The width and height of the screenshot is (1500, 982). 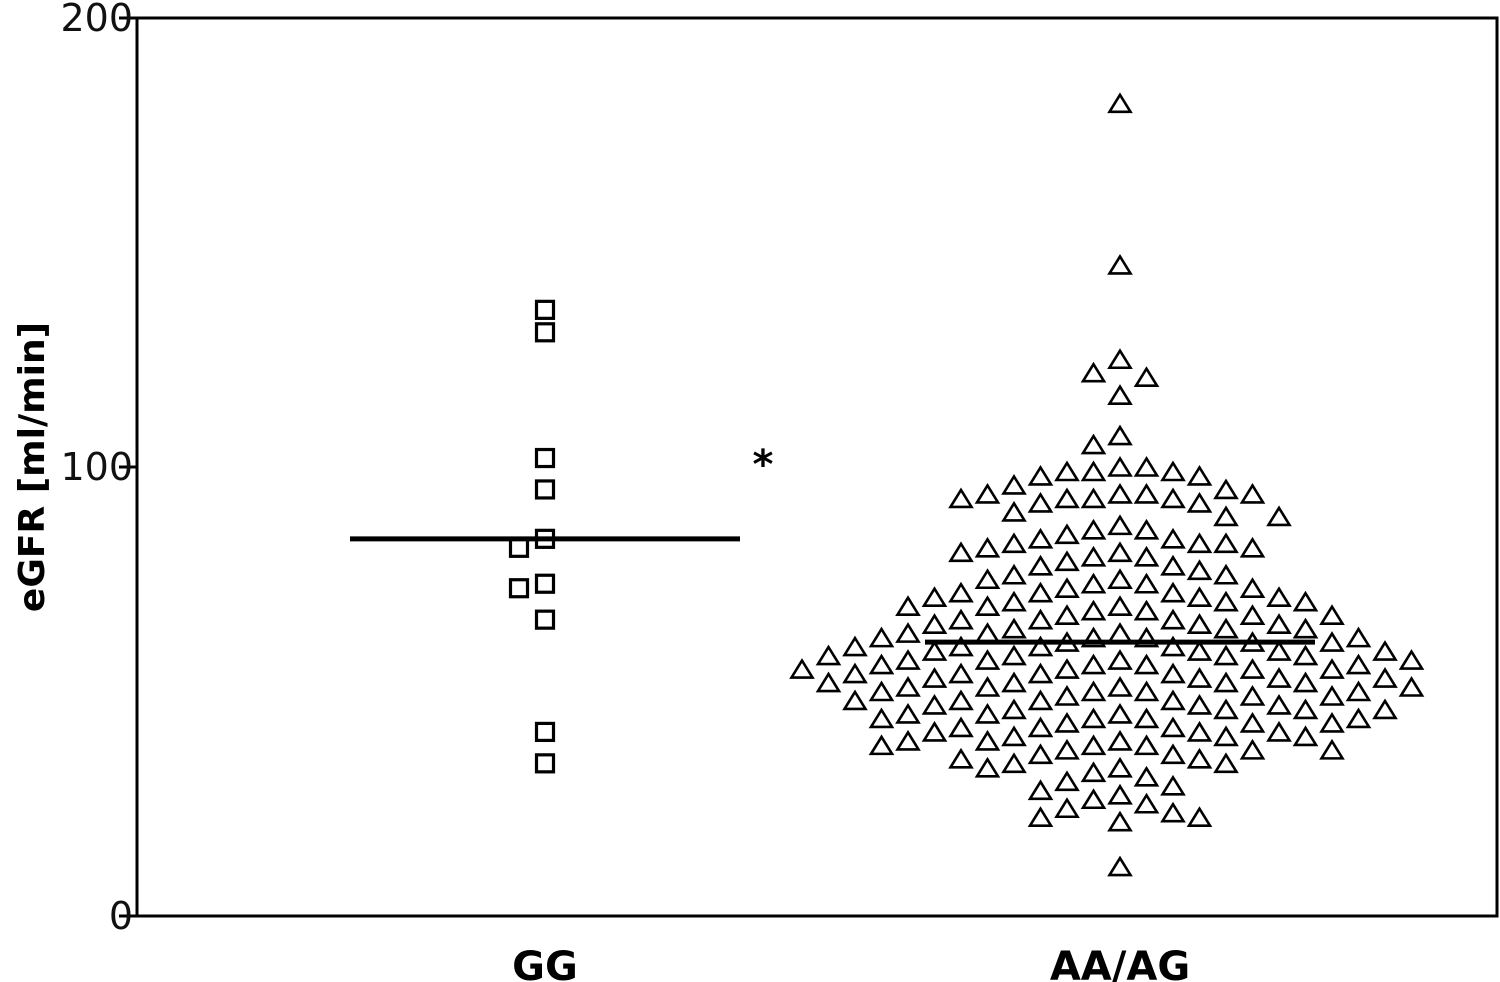 I want to click on x-axis-categories: GG AA/AG, so click(x=851, y=963).